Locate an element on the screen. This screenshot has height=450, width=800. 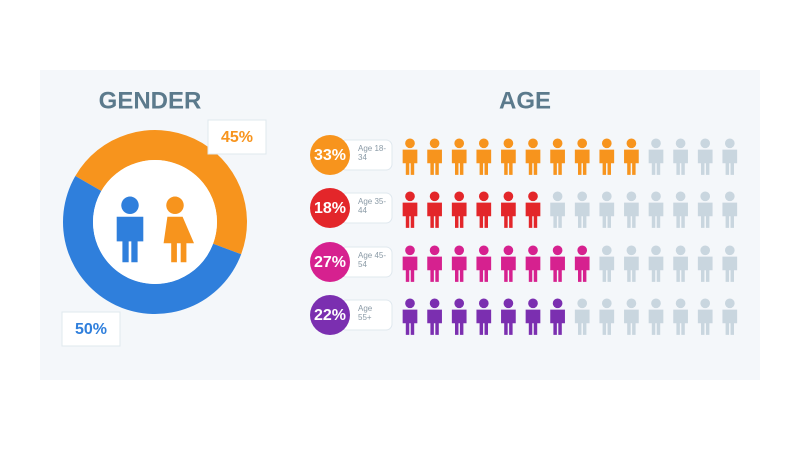
age-label: Age 18-34 is located at coordinates (372, 153).